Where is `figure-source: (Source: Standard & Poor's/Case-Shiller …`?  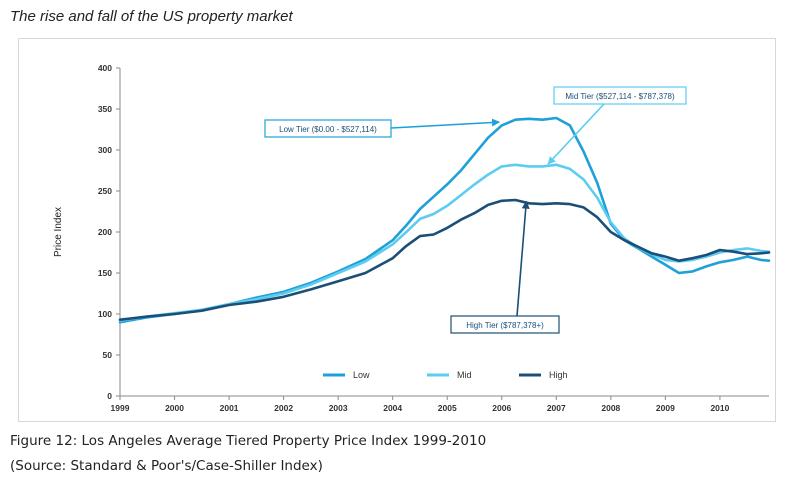 figure-source: (Source: Standard & Poor's/Case-Shiller … is located at coordinates (166, 466).